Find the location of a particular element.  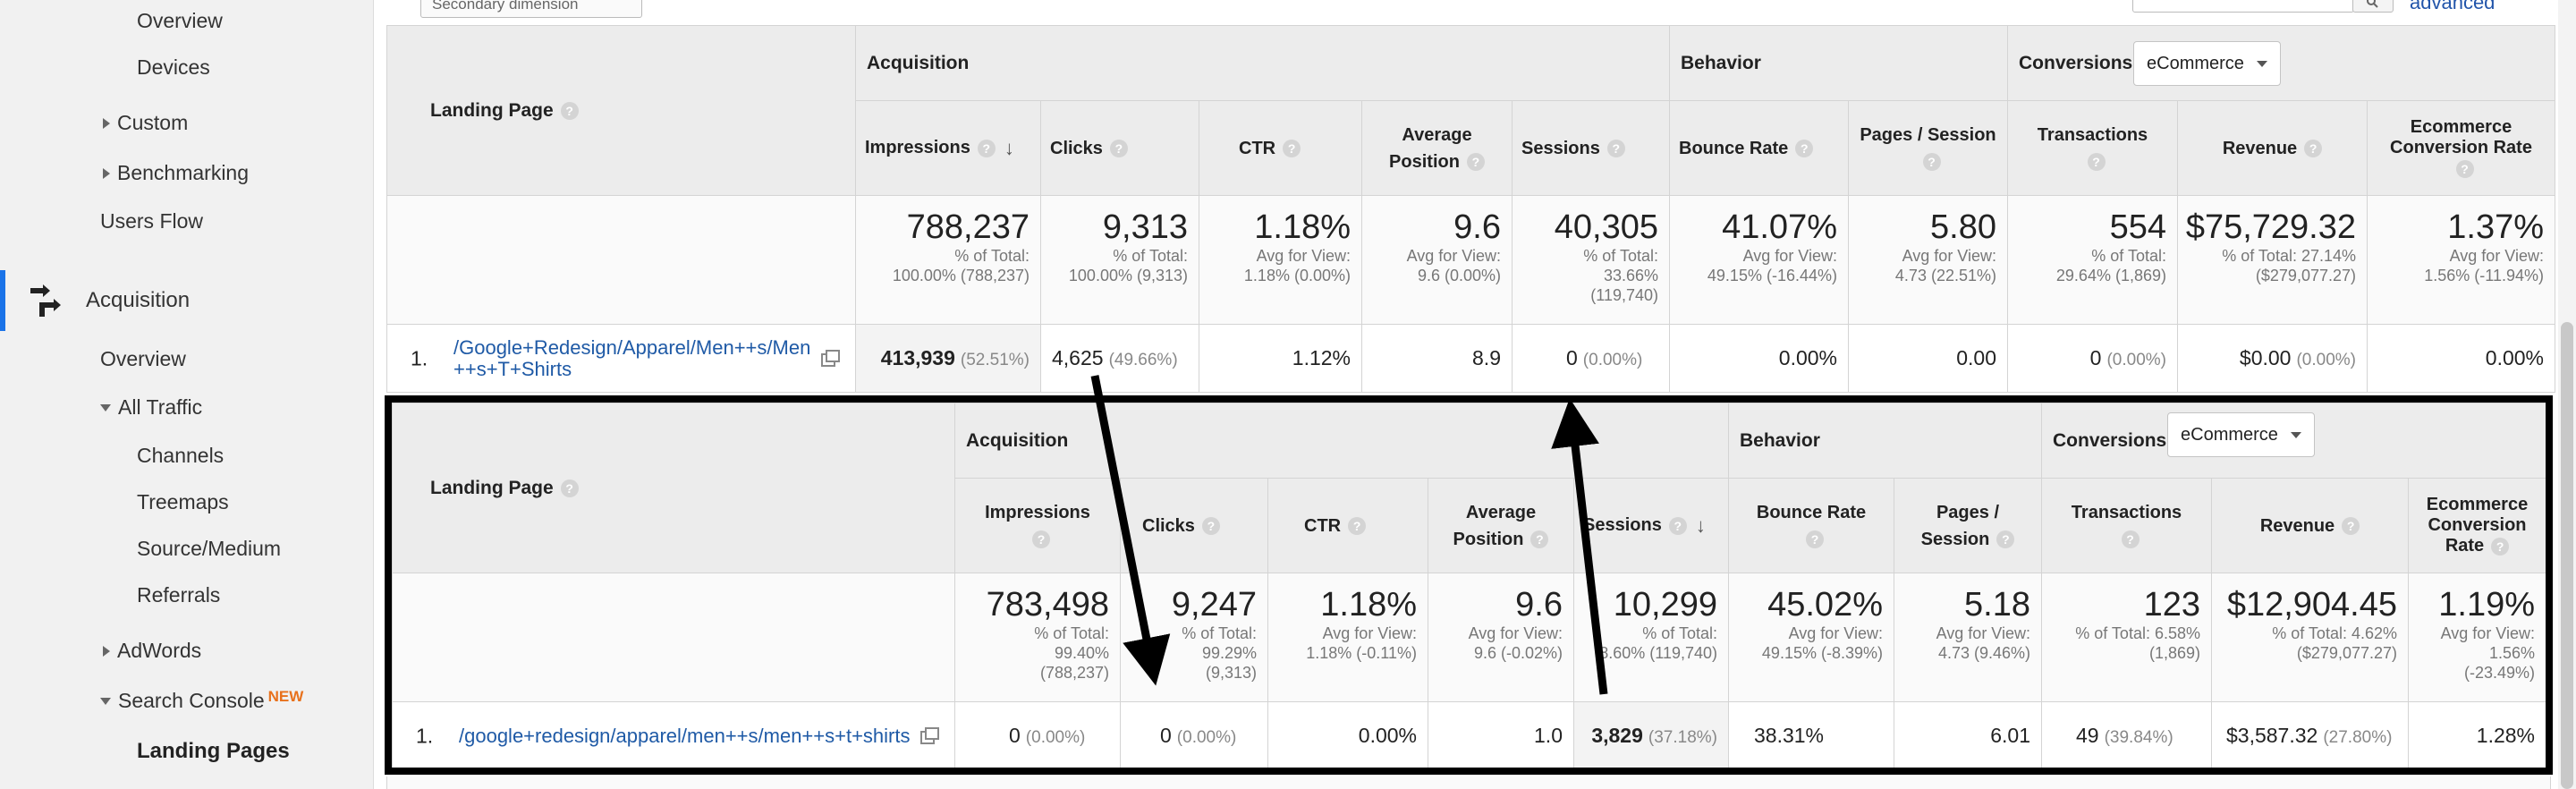

col-sessions: Sessions? is located at coordinates (1591, 148).